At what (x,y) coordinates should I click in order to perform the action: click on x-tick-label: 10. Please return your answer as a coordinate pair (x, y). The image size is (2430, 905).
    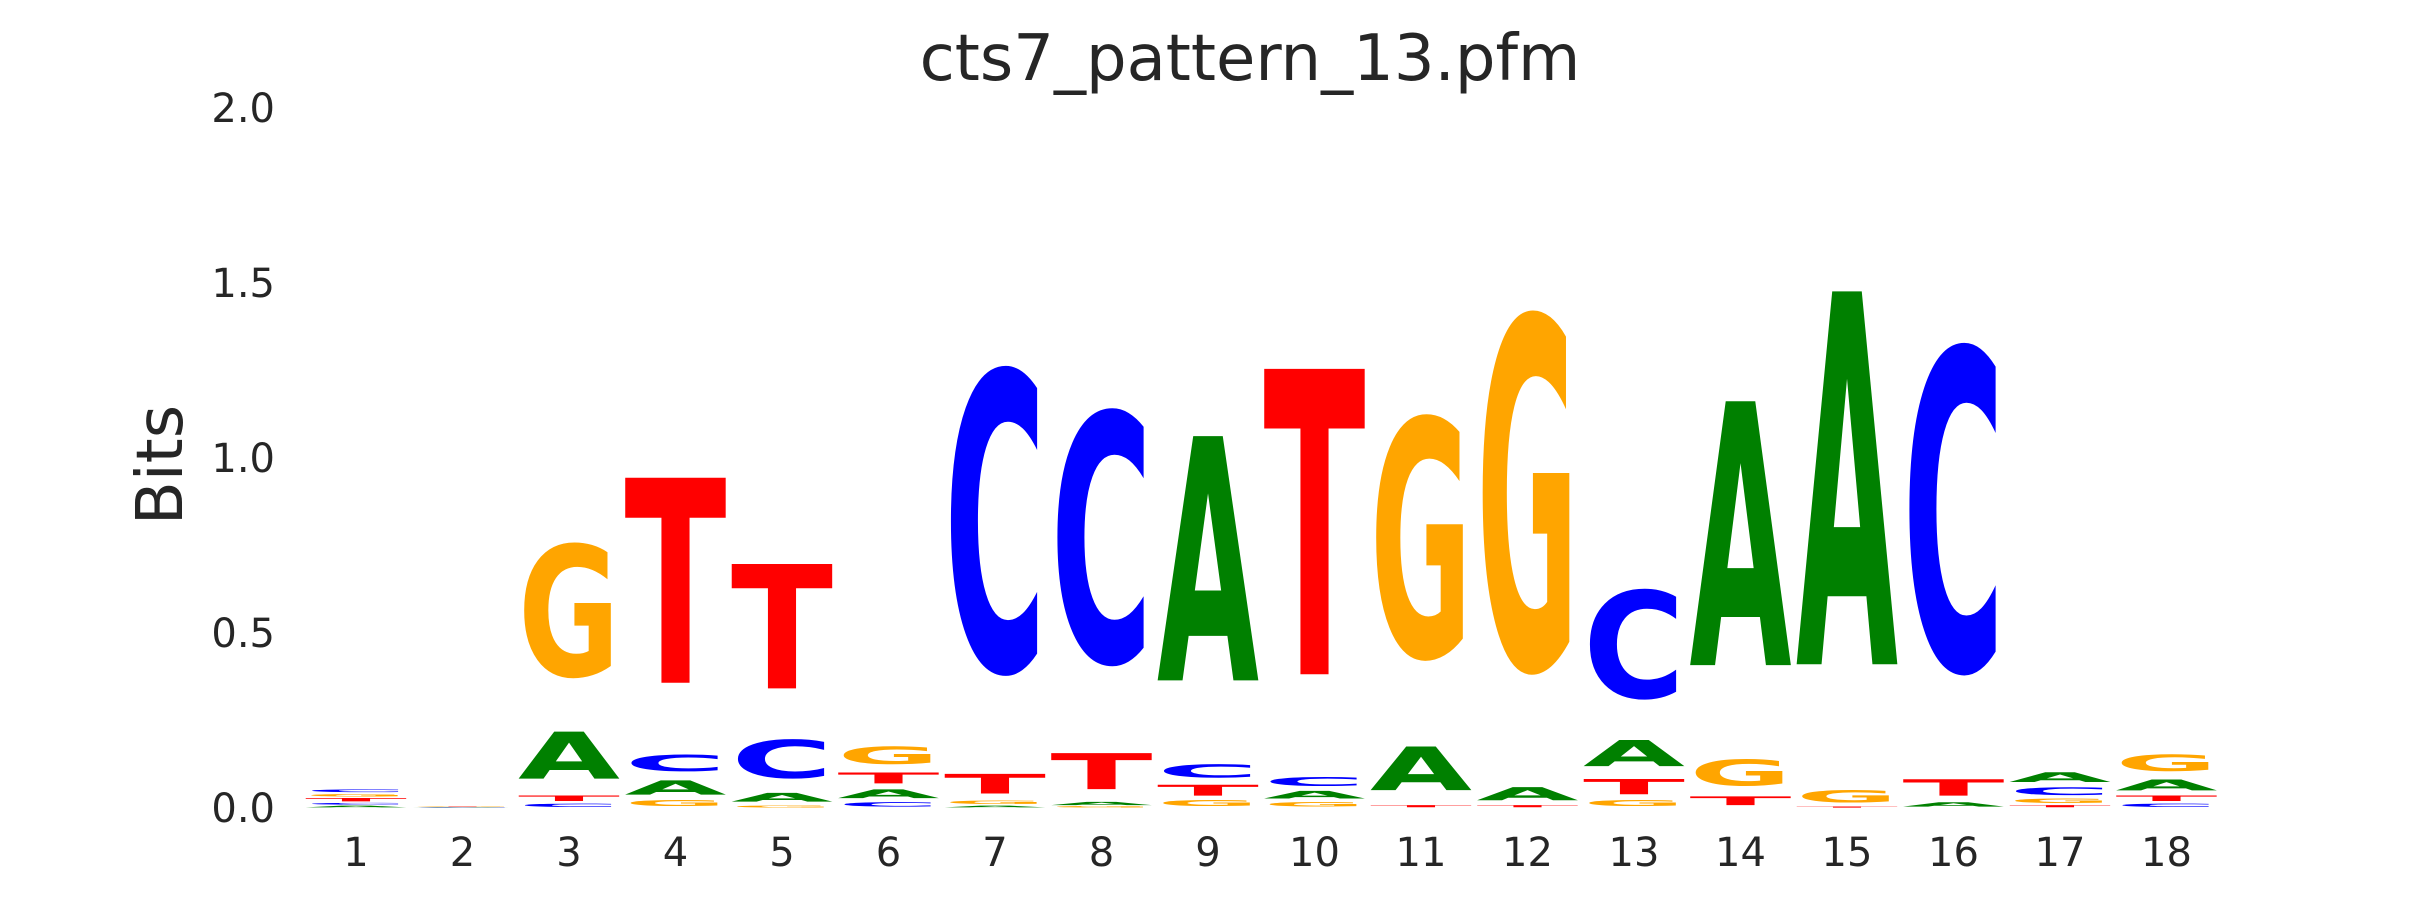
    Looking at the image, I should click on (1314, 853).